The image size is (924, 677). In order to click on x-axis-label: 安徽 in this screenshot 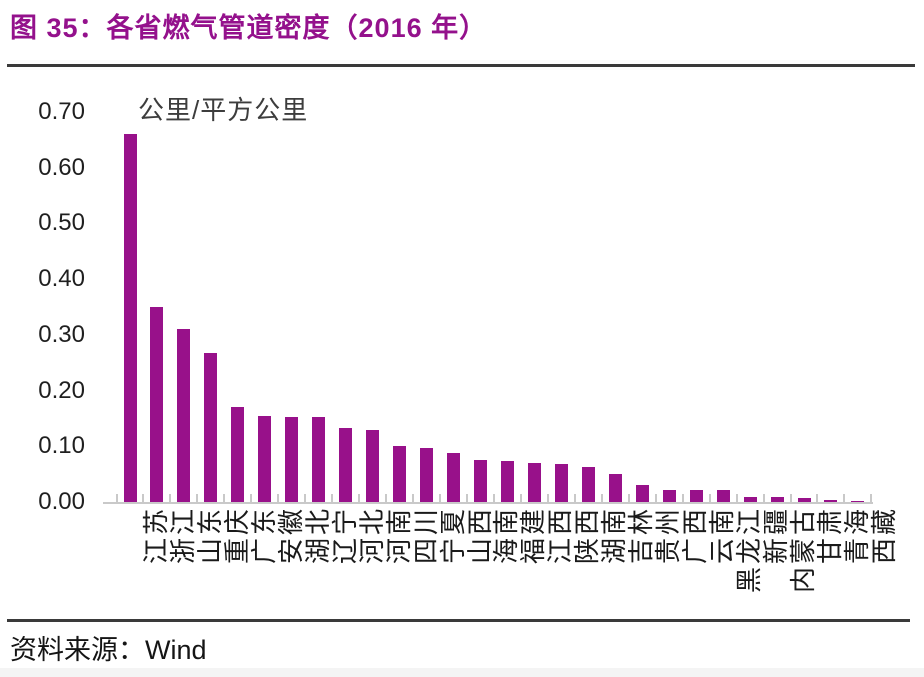, I will do `click(278, 561)`.